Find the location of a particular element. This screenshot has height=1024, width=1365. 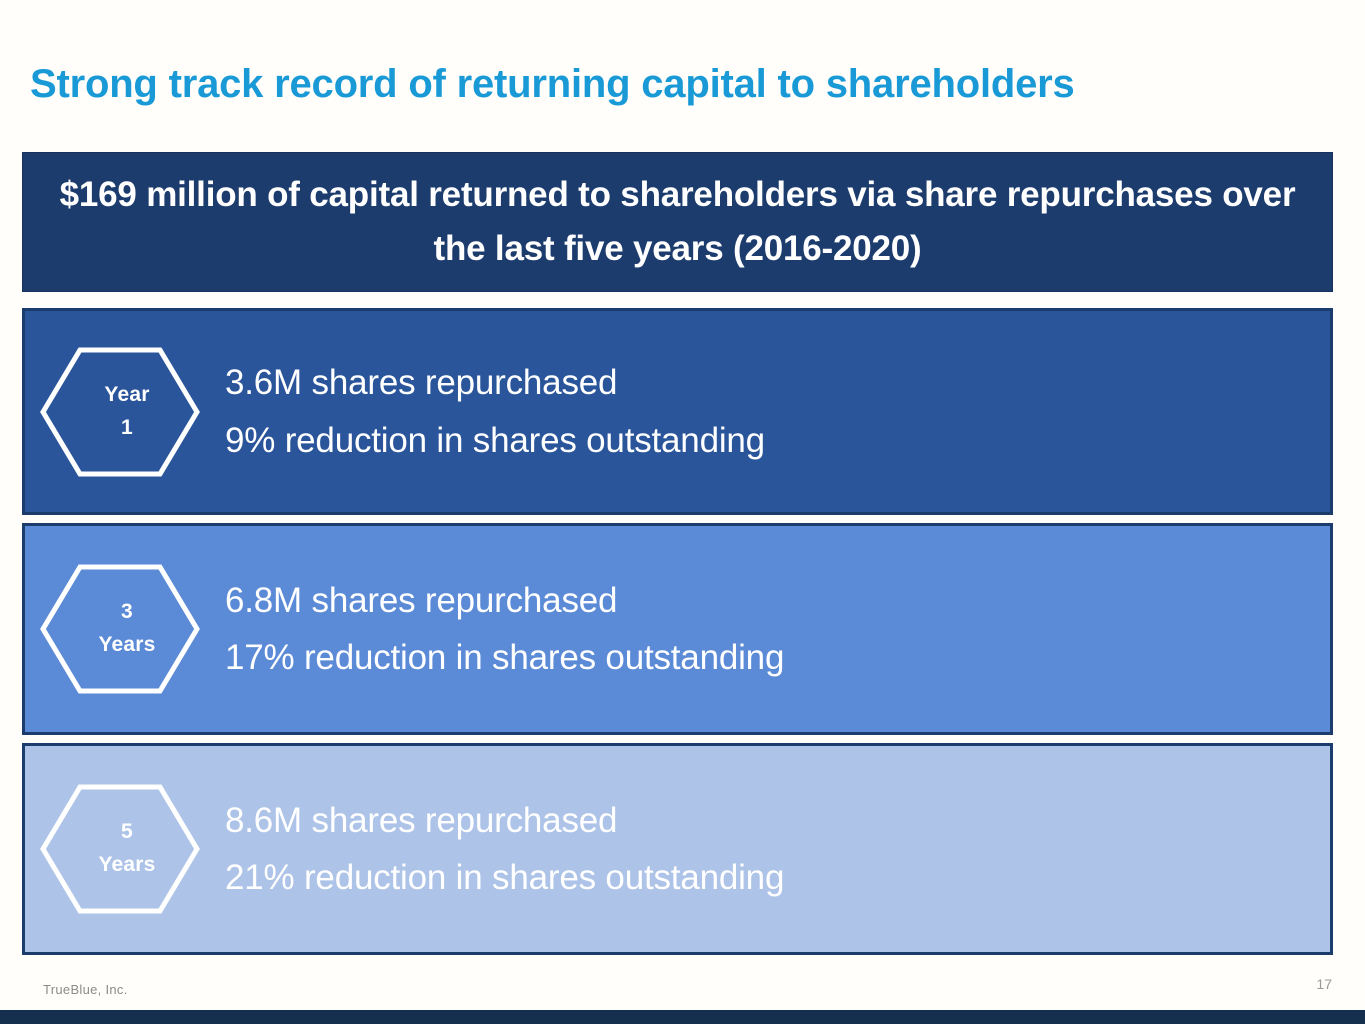

metric-line-shares: 8.6M shares repurchased is located at coordinates (421, 820).